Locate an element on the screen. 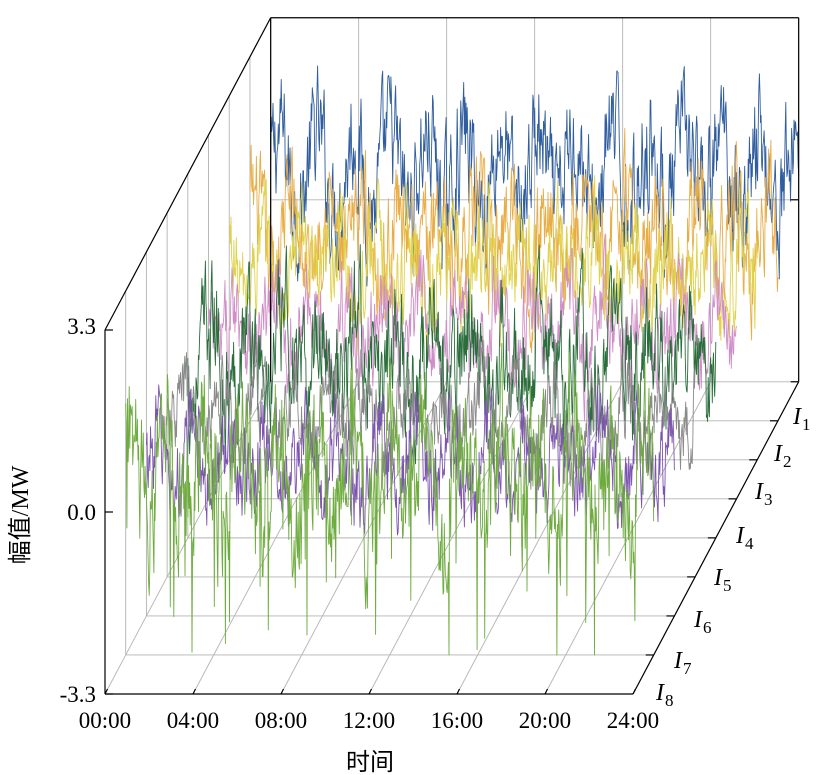 This screenshot has height=775, width=817. series-label-i5: I5 is located at coordinates (722, 580).